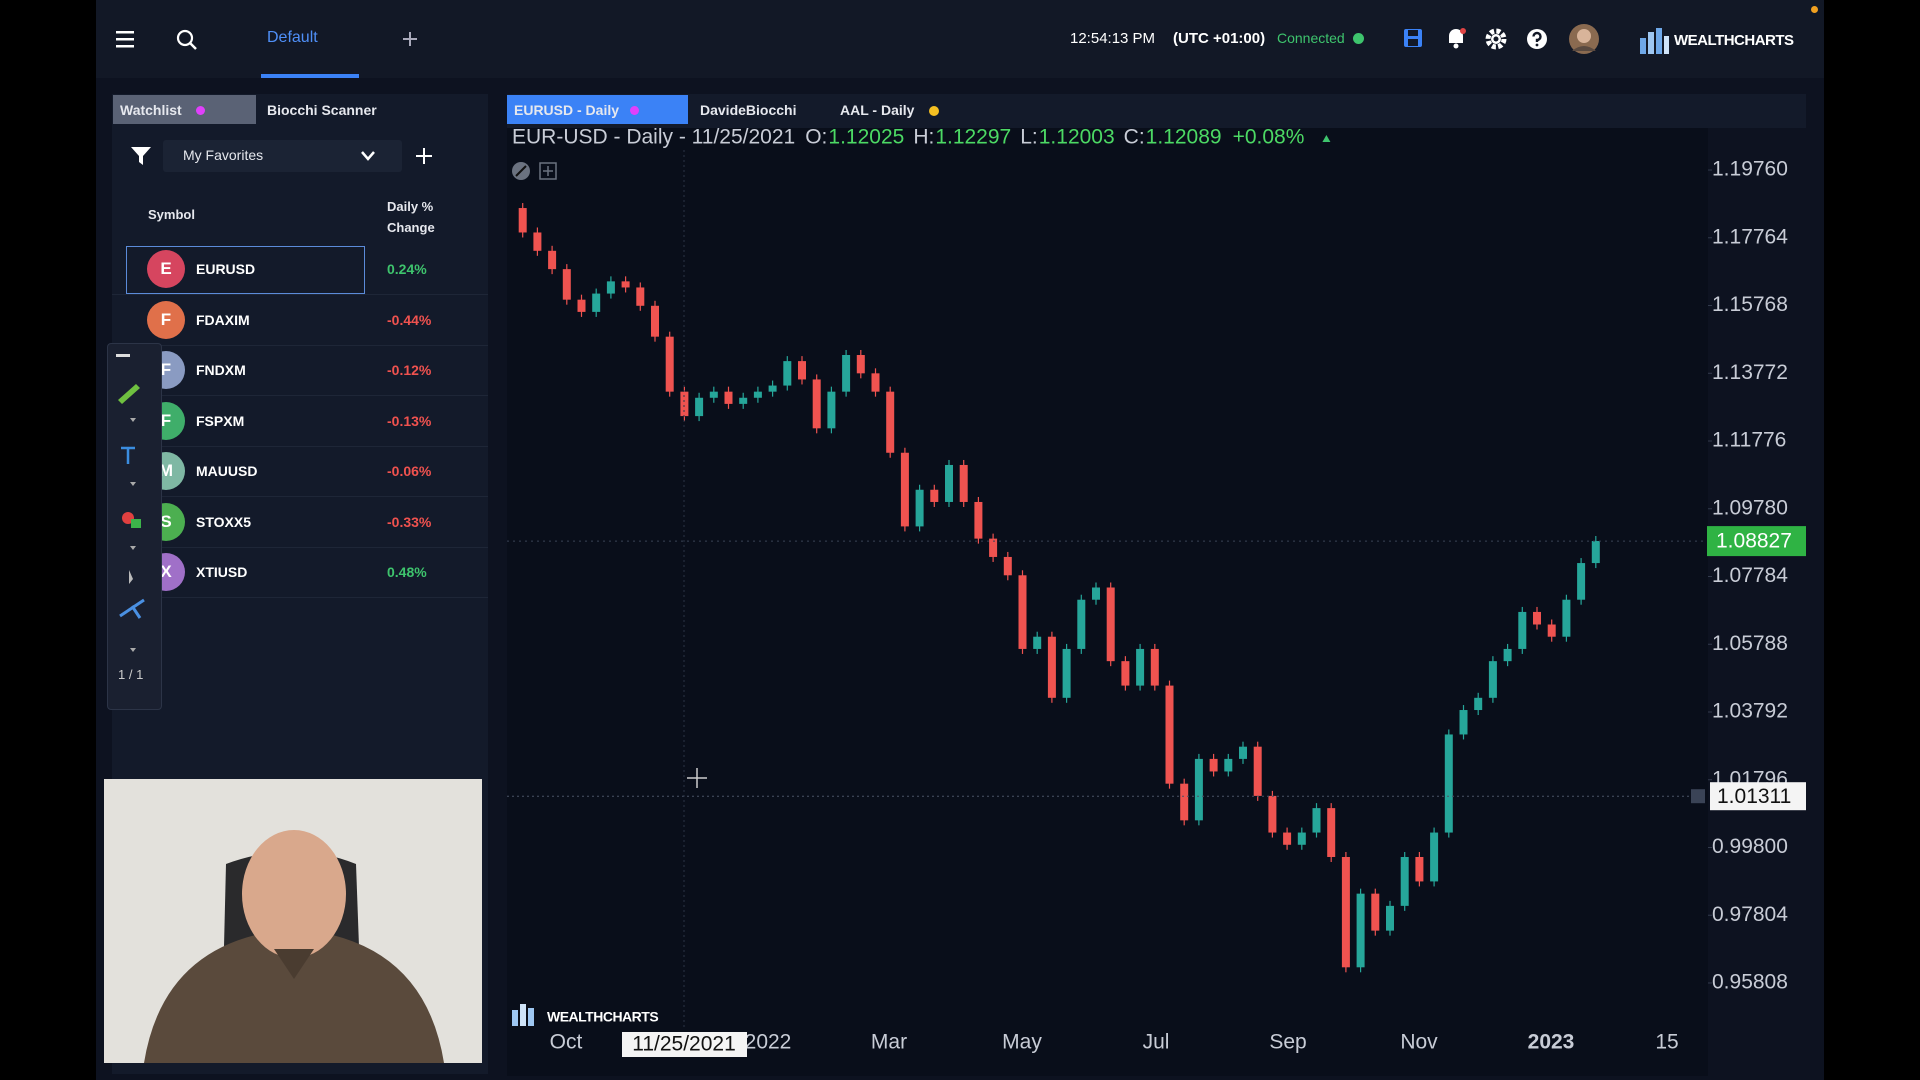  Describe the element at coordinates (292, 37) in the screenshot. I see `layout-tab: Default` at that location.